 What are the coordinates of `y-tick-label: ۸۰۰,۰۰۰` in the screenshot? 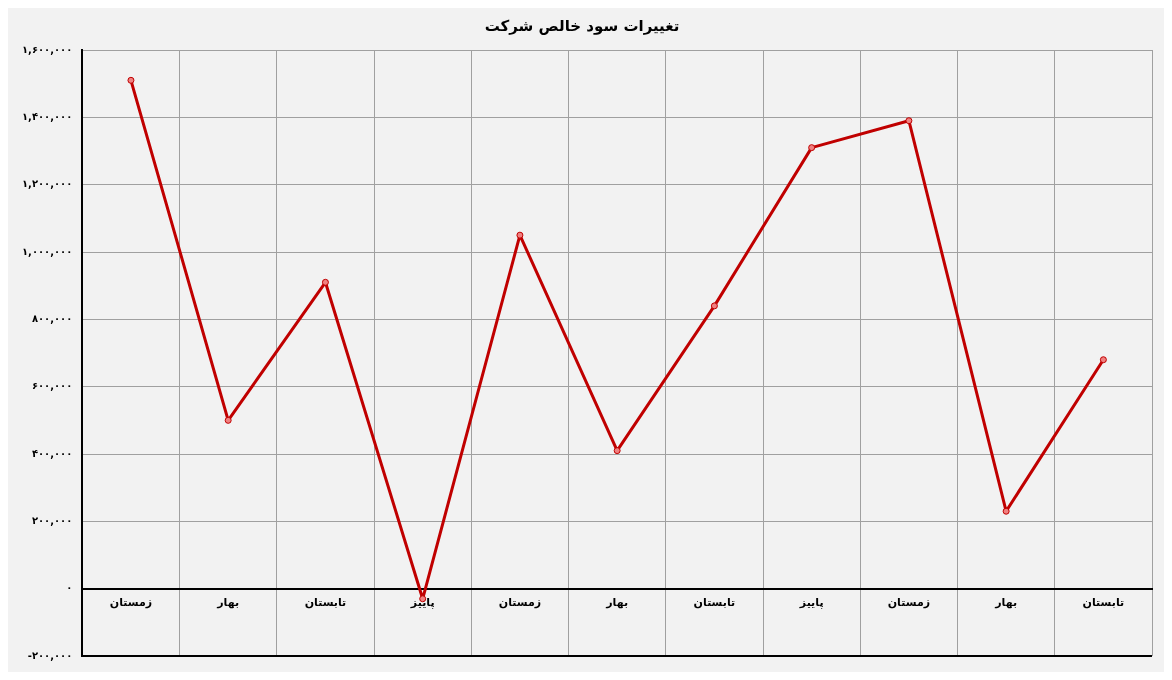 It's located at (52, 318).